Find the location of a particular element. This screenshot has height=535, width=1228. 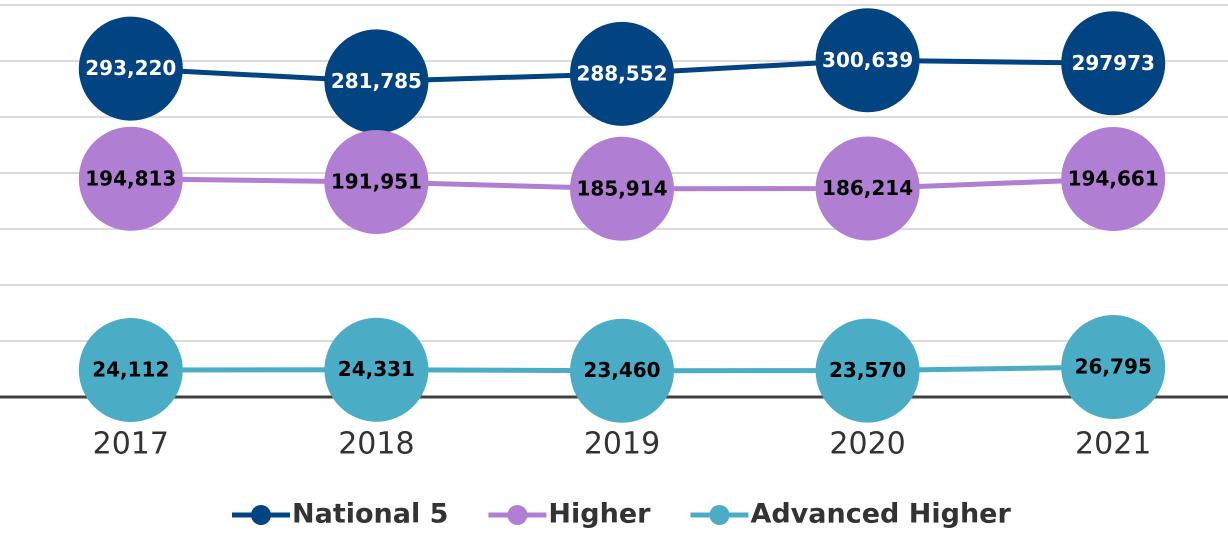

data-label: 24,331 is located at coordinates (376, 369).